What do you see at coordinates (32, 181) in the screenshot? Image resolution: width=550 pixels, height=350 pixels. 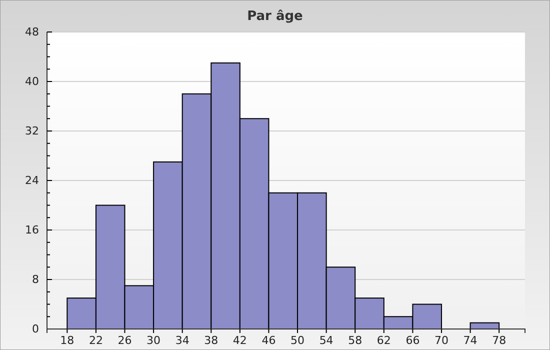 I see `y-tick-label: 24` at bounding box center [32, 181].